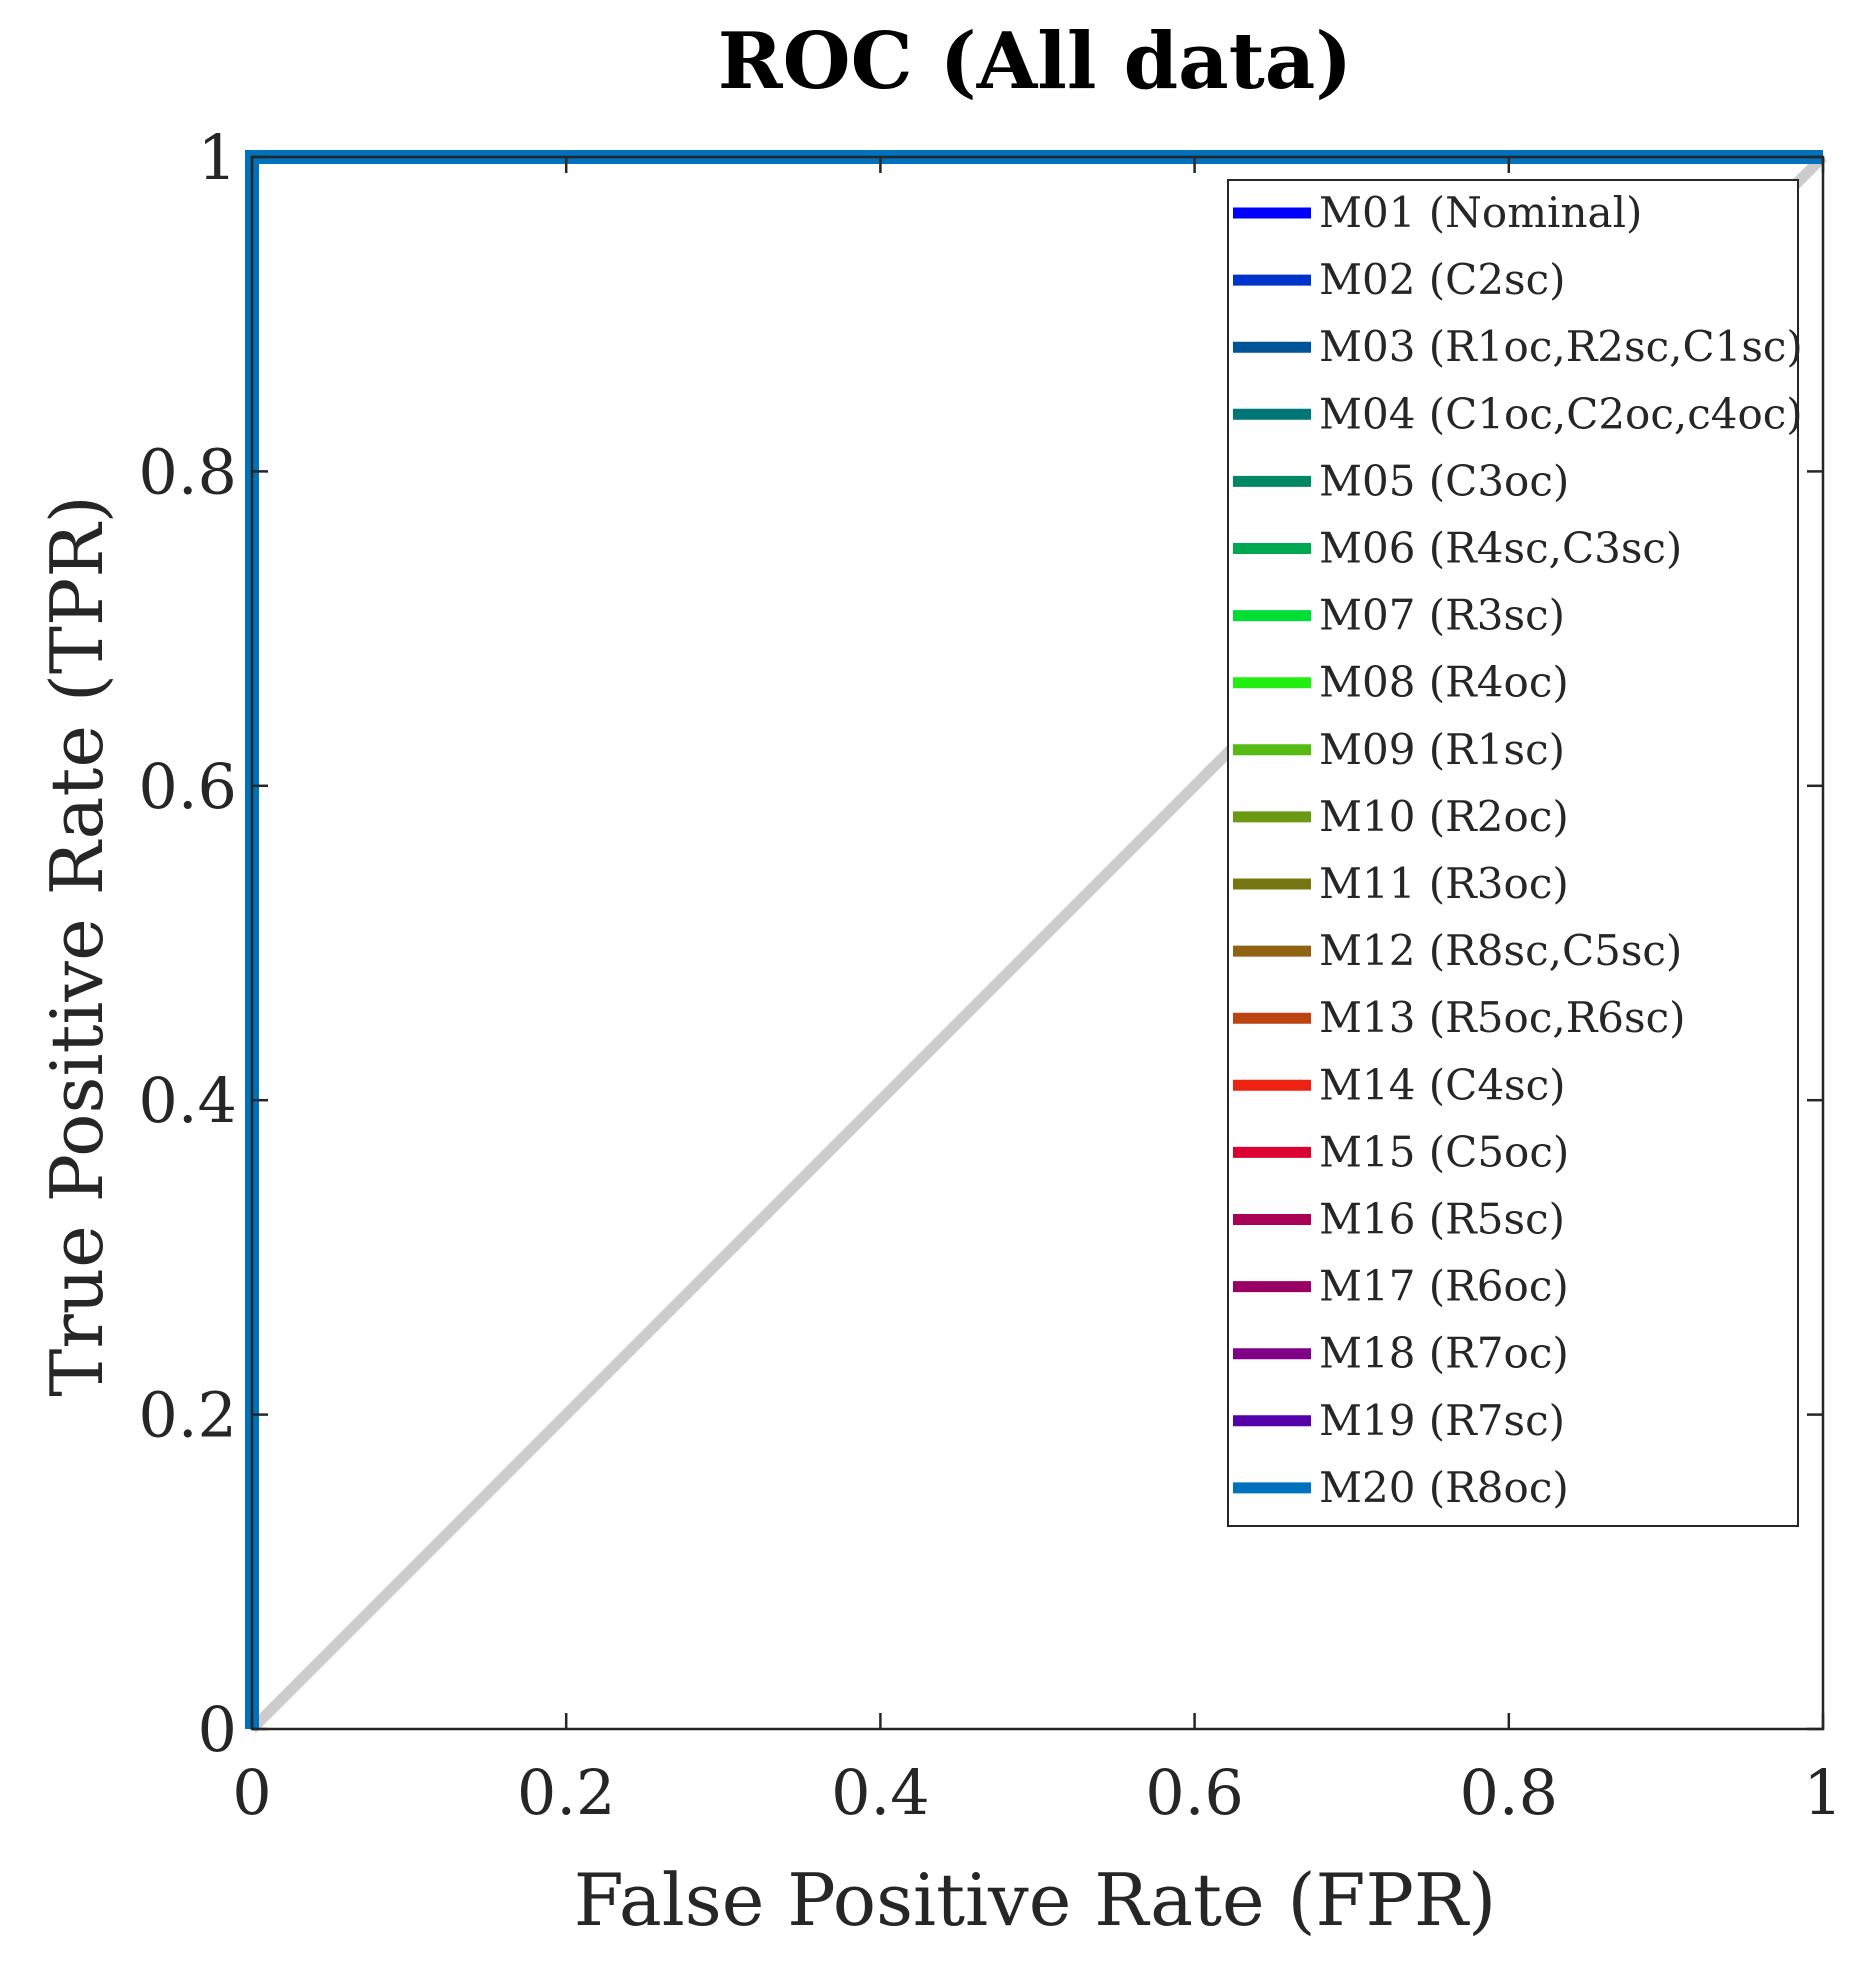 The height and width of the screenshot is (1971, 1875). What do you see at coordinates (187, 786) in the screenshot?
I see `y-tick-label: 0.6` at bounding box center [187, 786].